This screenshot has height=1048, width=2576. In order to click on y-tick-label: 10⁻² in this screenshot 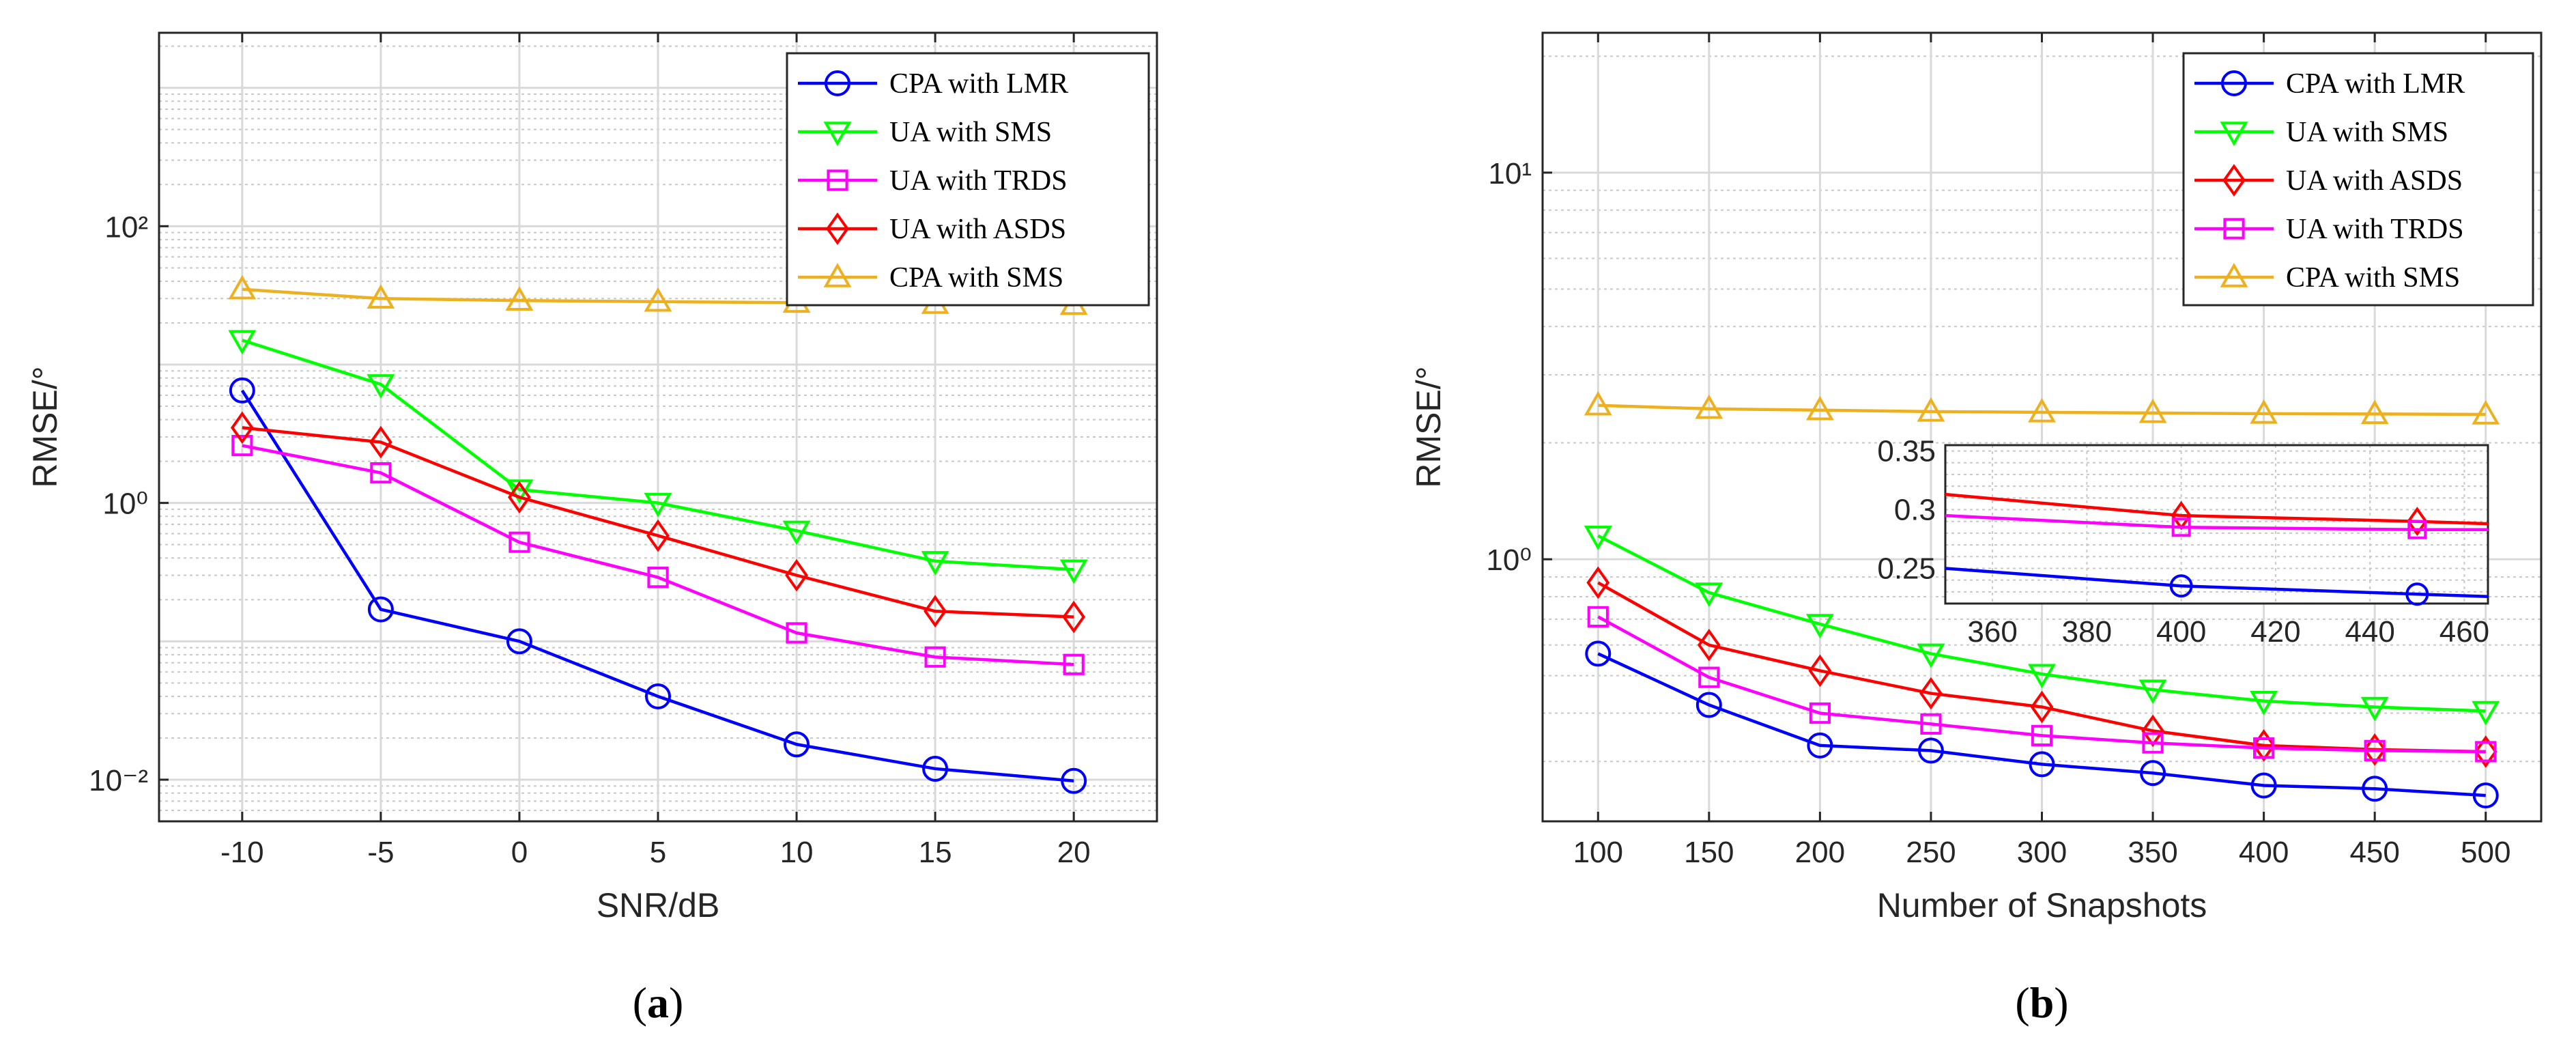, I will do `click(118, 780)`.